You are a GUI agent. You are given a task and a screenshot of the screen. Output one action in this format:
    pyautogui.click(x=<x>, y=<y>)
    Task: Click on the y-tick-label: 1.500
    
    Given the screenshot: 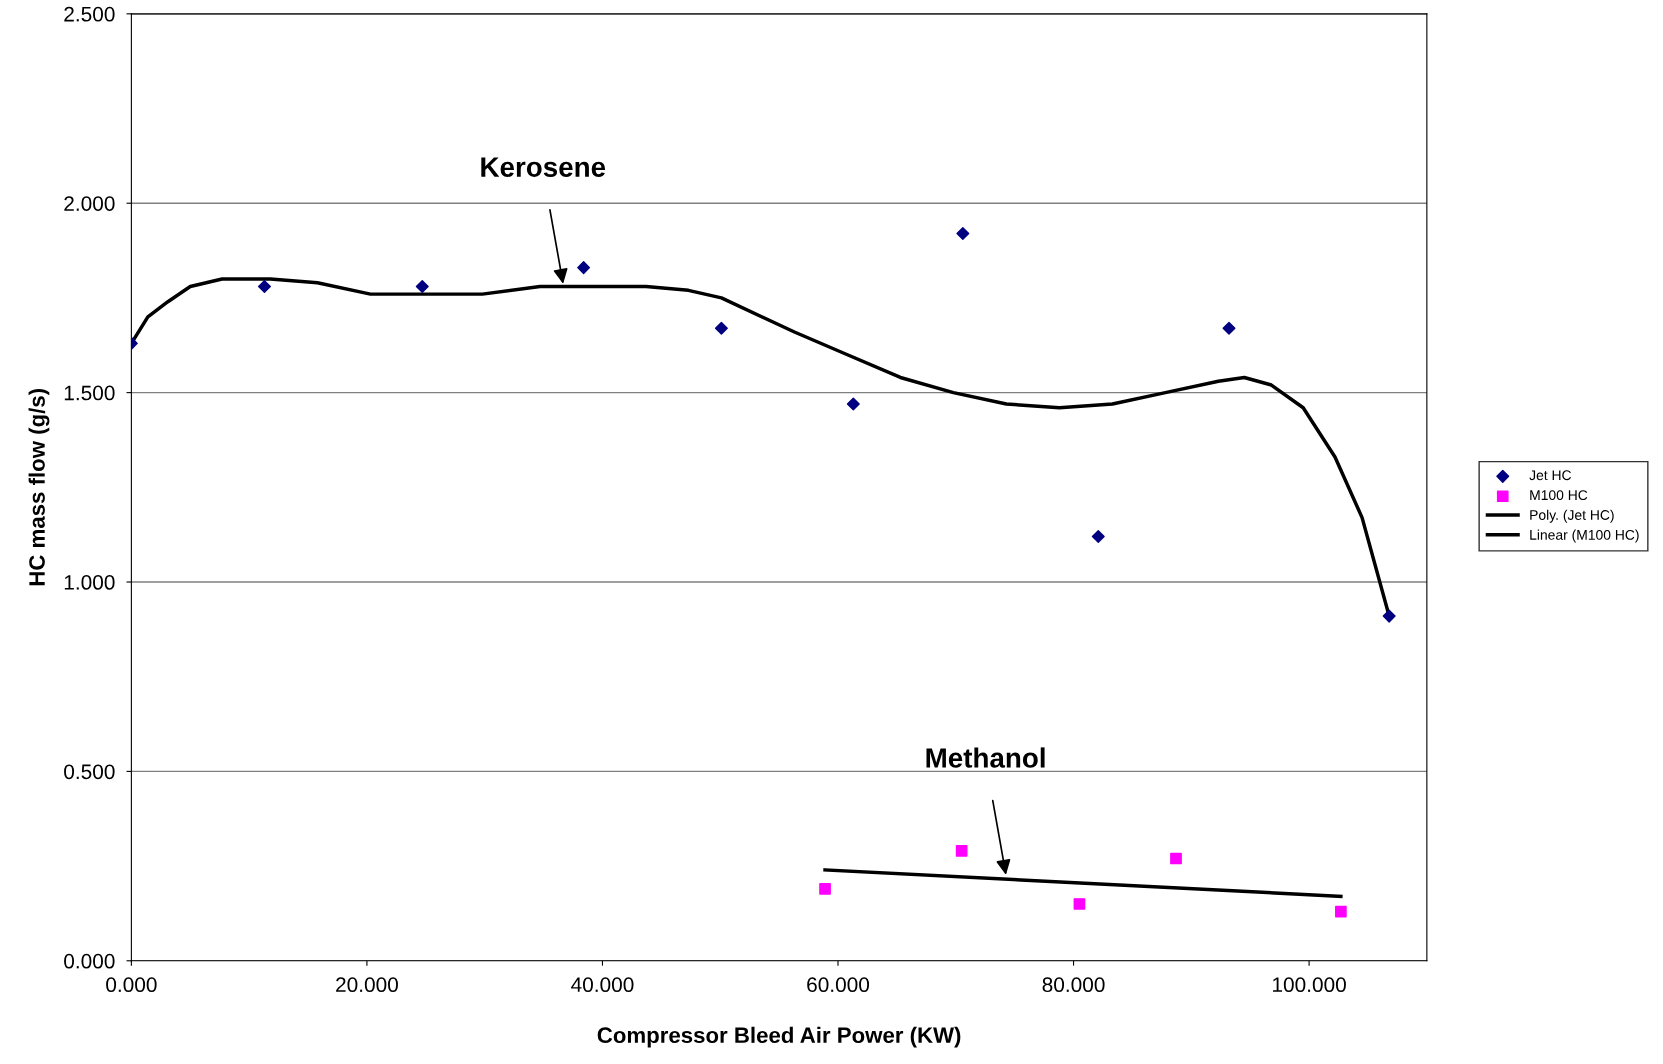 What is the action you would take?
    pyautogui.click(x=89, y=393)
    